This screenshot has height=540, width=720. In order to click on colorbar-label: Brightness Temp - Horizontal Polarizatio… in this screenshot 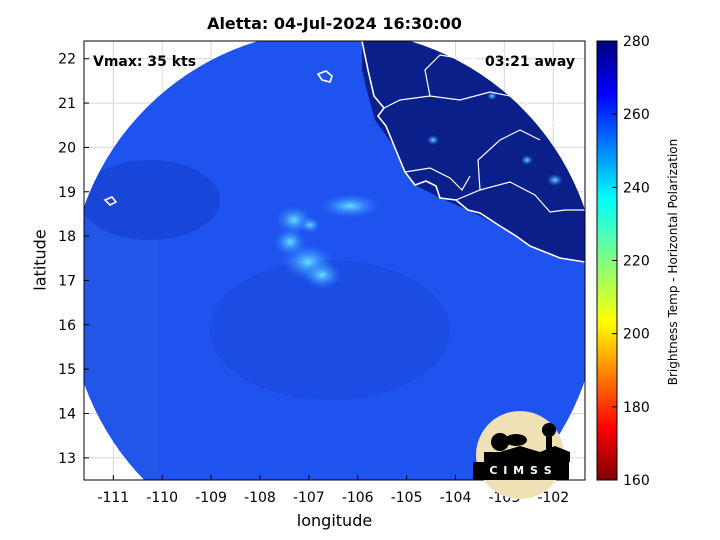, I will do `click(673, 262)`.